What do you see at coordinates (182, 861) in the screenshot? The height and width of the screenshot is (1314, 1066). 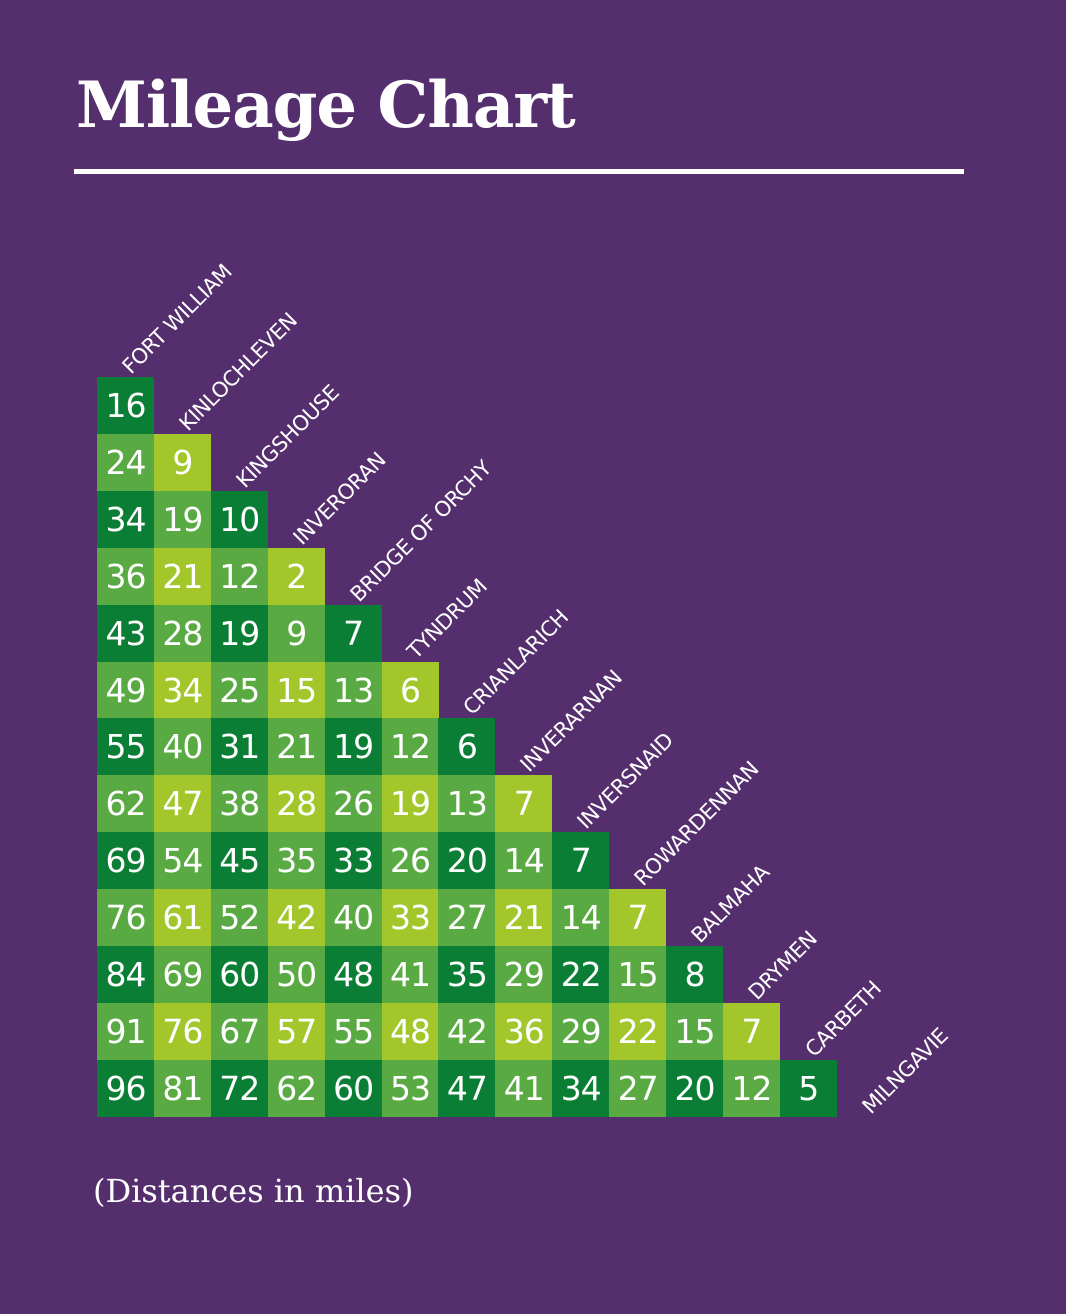 I see `distance-cell: 54` at bounding box center [182, 861].